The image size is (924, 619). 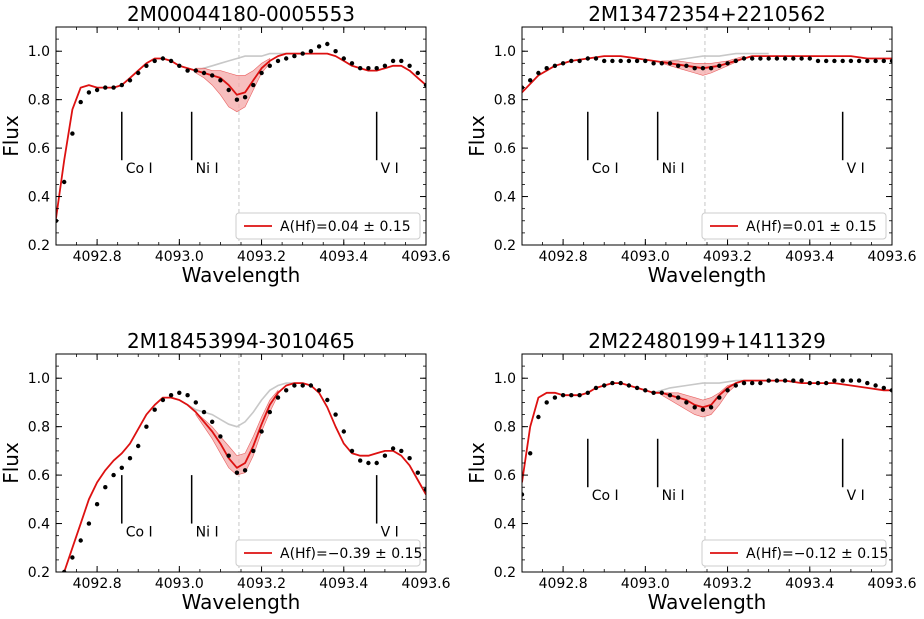 What do you see at coordinates (39, 379) in the screenshot?
I see `y-tick-label: 1.0` at bounding box center [39, 379].